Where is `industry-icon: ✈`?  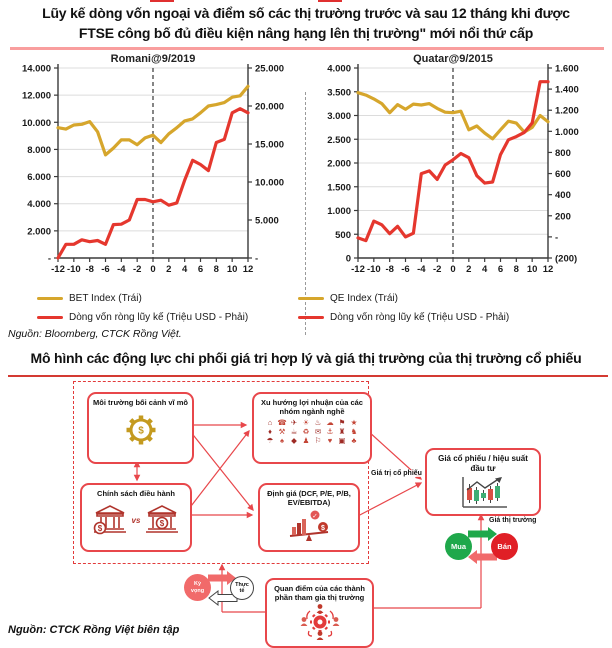
industry-icon: ✈ is located at coordinates (294, 422).